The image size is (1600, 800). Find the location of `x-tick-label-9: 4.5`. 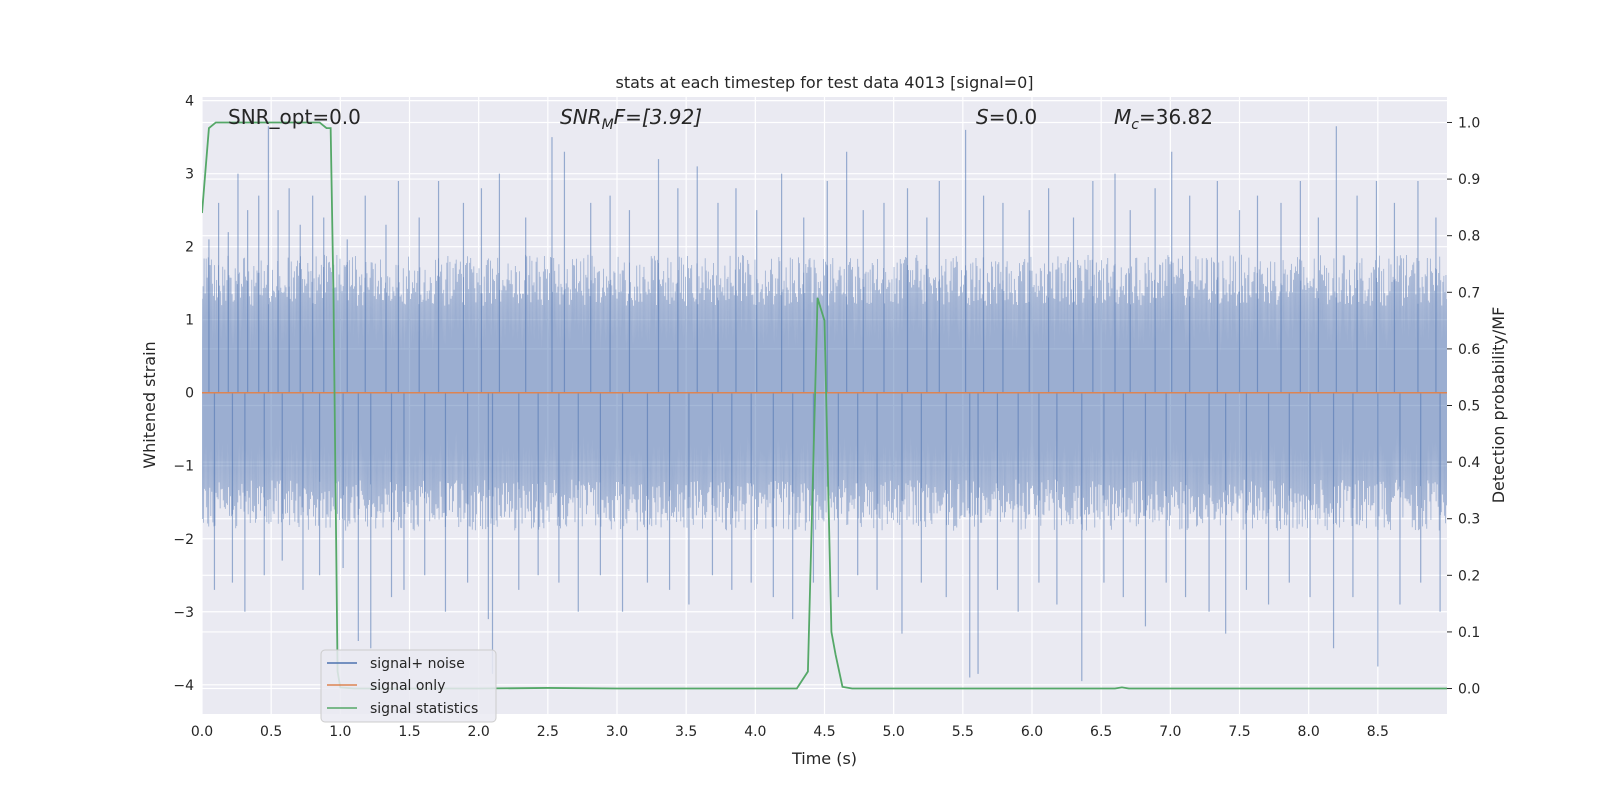

x-tick-label-9: 4.5 is located at coordinates (824, 732).